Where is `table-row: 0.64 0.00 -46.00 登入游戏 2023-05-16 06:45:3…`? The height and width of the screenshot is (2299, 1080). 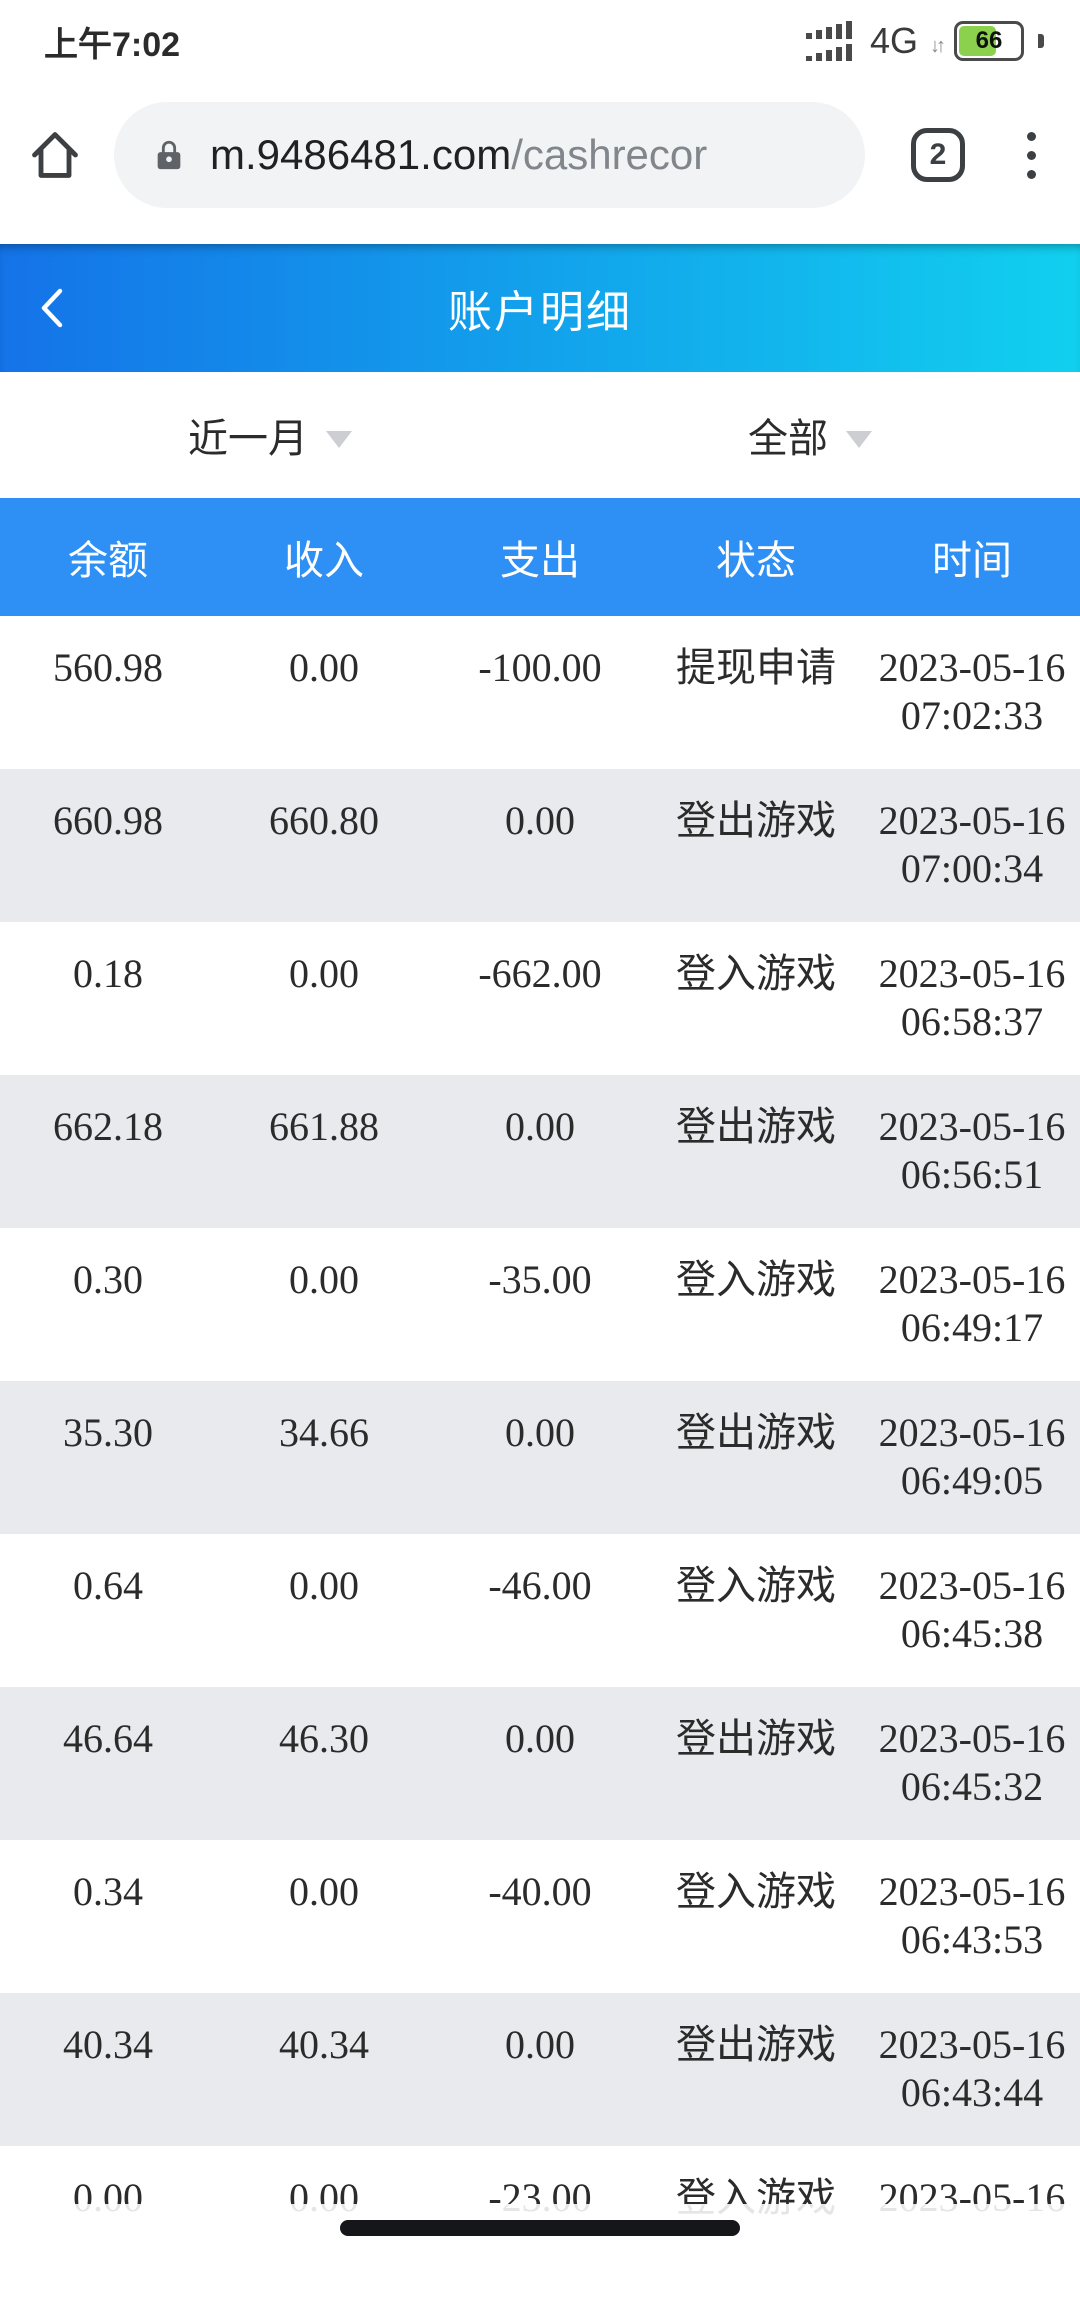 table-row: 0.64 0.00 -46.00 登入游戏 2023-05-16 06:45:3… is located at coordinates (540, 1610).